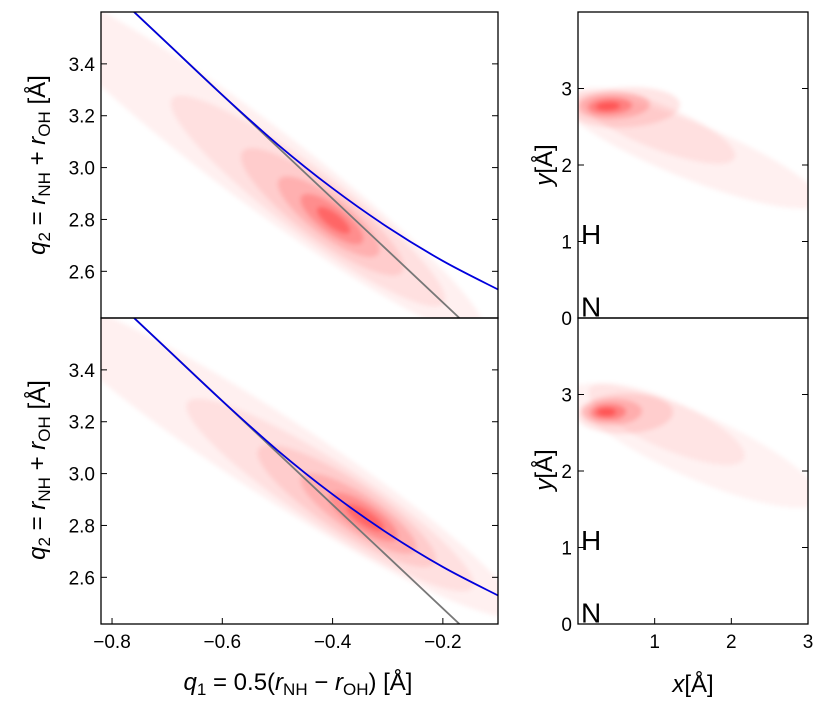 This screenshot has width=830, height=713. I want to click on x-ticks: −0.8 −0.6 −0.4 −0.2, so click(277, 635).